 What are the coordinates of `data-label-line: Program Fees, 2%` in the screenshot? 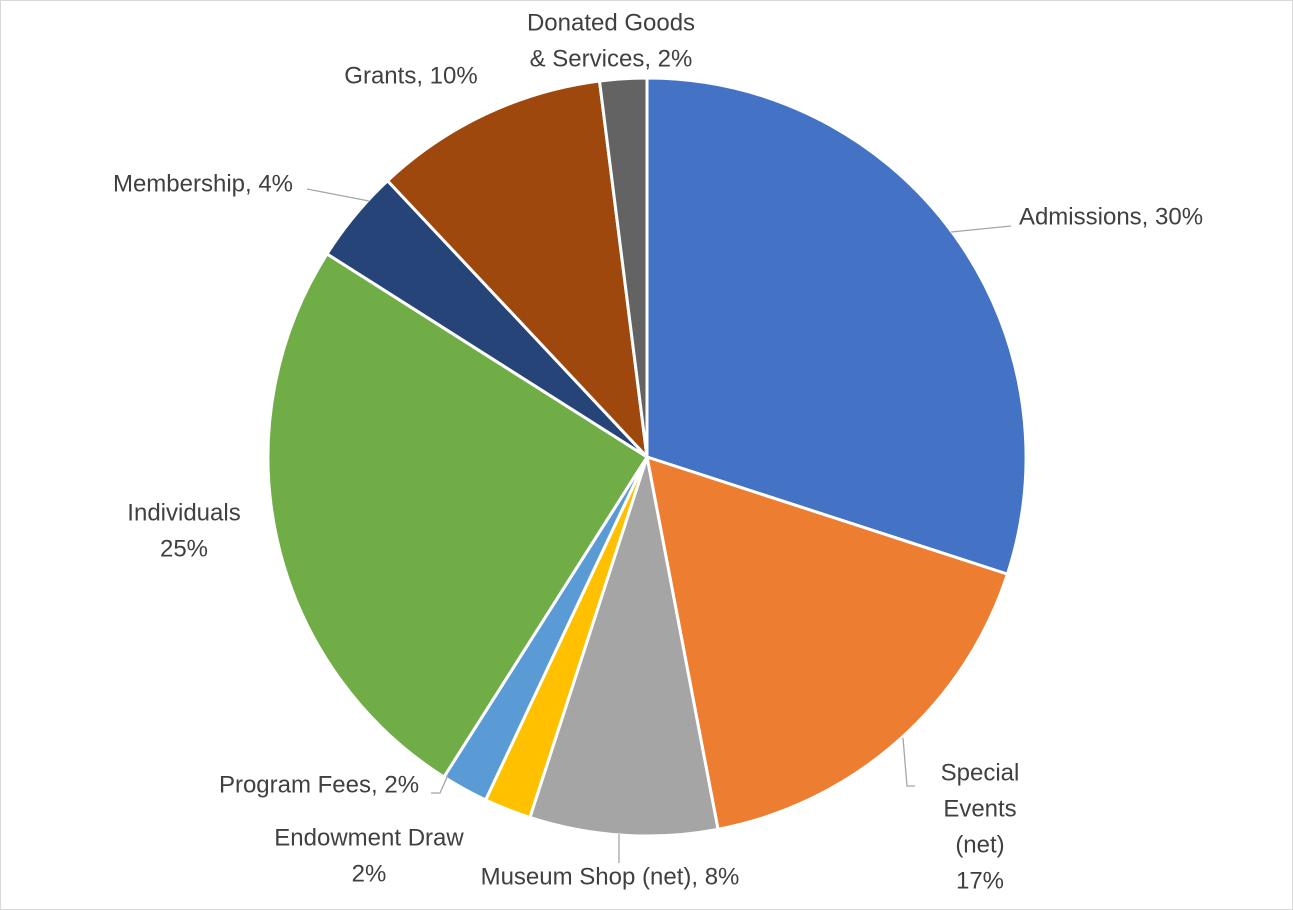 It's located at (319, 785).